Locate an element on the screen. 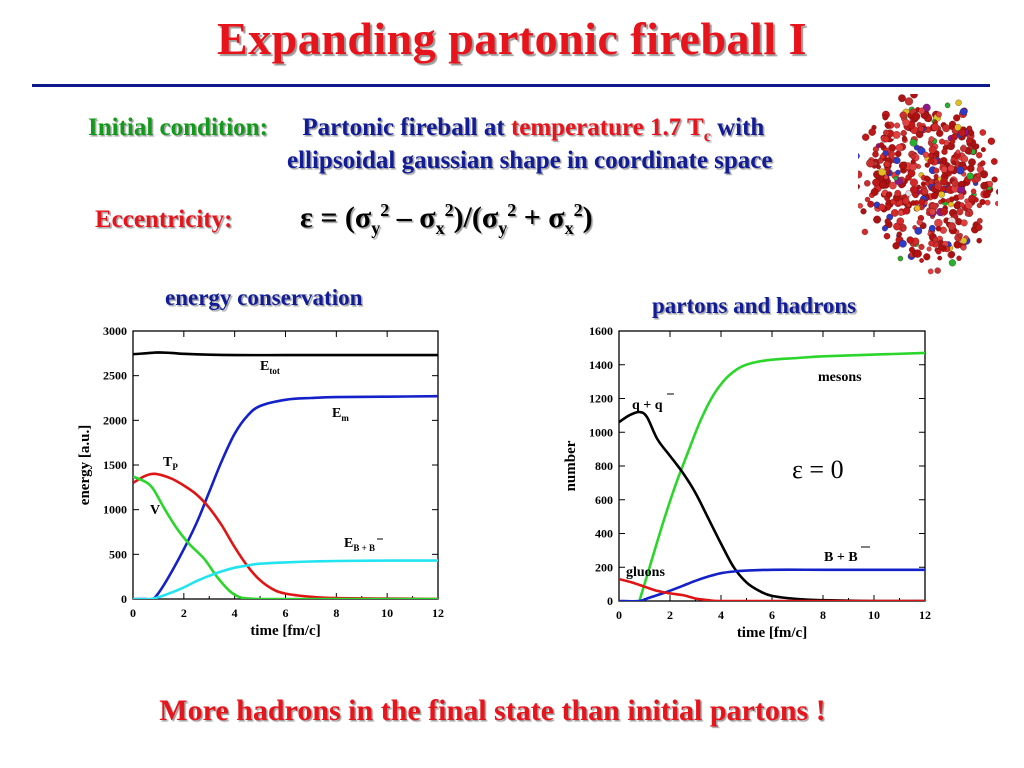 This screenshot has height=768, width=1024. series-label-4: EB + B is located at coordinates (359, 544).